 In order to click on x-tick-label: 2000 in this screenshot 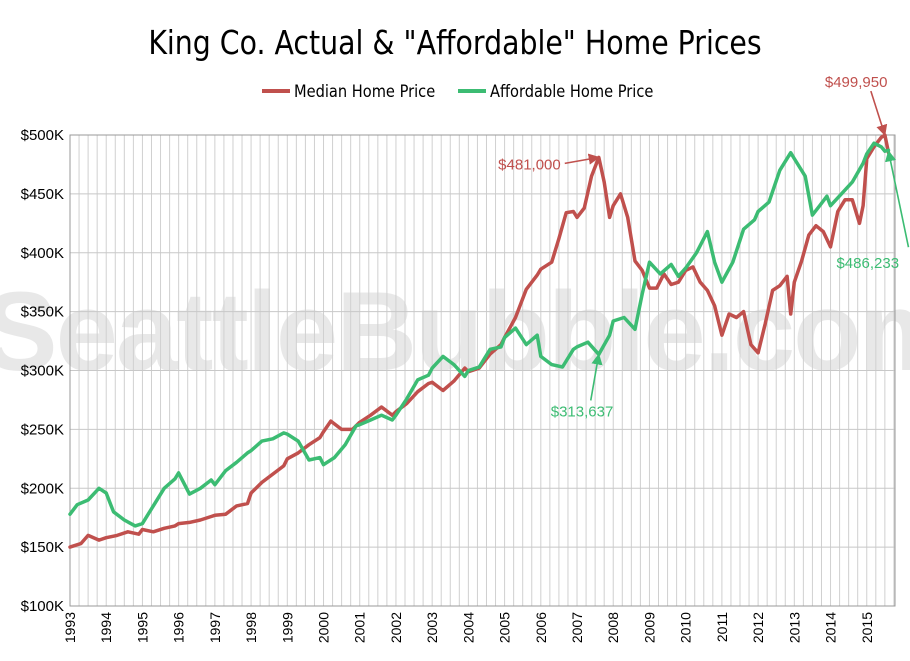, I will do `click(324, 627)`.